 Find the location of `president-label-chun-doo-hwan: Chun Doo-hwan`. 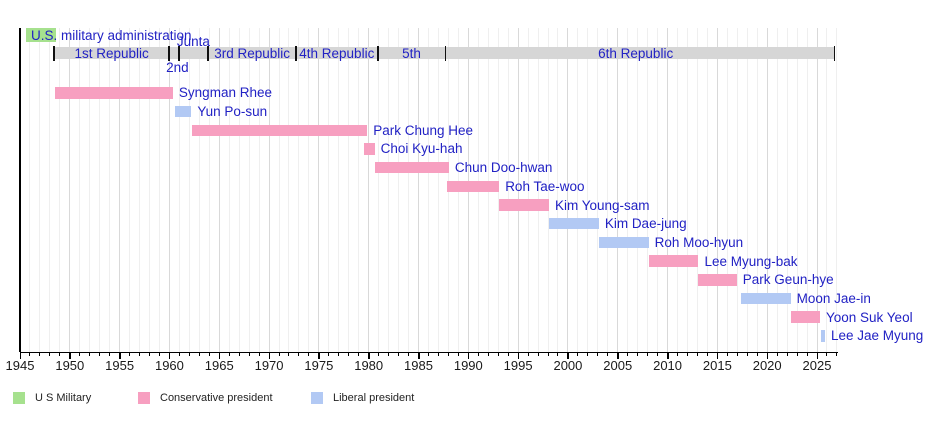

president-label-chun-doo-hwan: Chun Doo-hwan is located at coordinates (503, 168).